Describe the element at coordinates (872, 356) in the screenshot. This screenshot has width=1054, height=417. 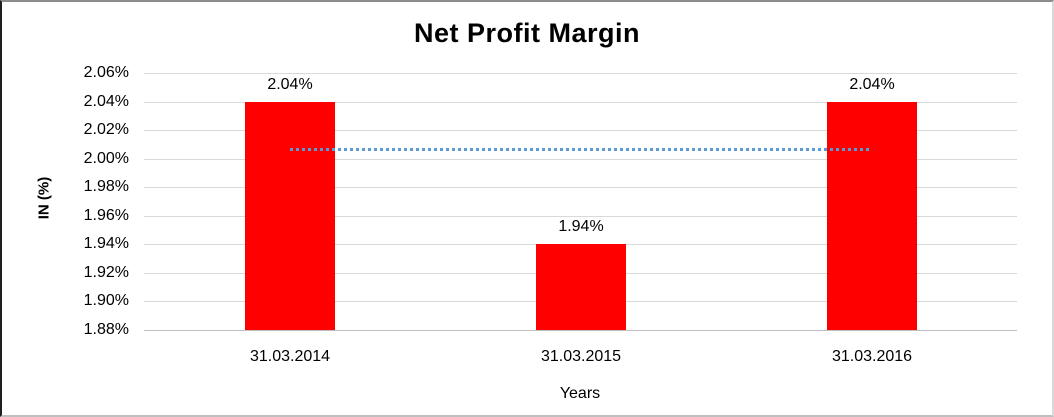
I see `x-tick-label: 31.03.2016` at that location.